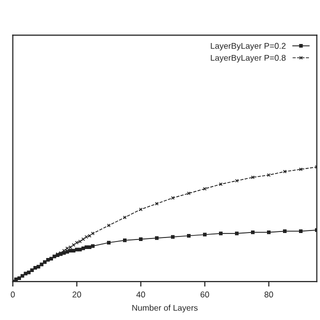 The image size is (320, 320). What do you see at coordinates (165, 308) in the screenshot?
I see `x-axis-title: Number of Layers` at bounding box center [165, 308].